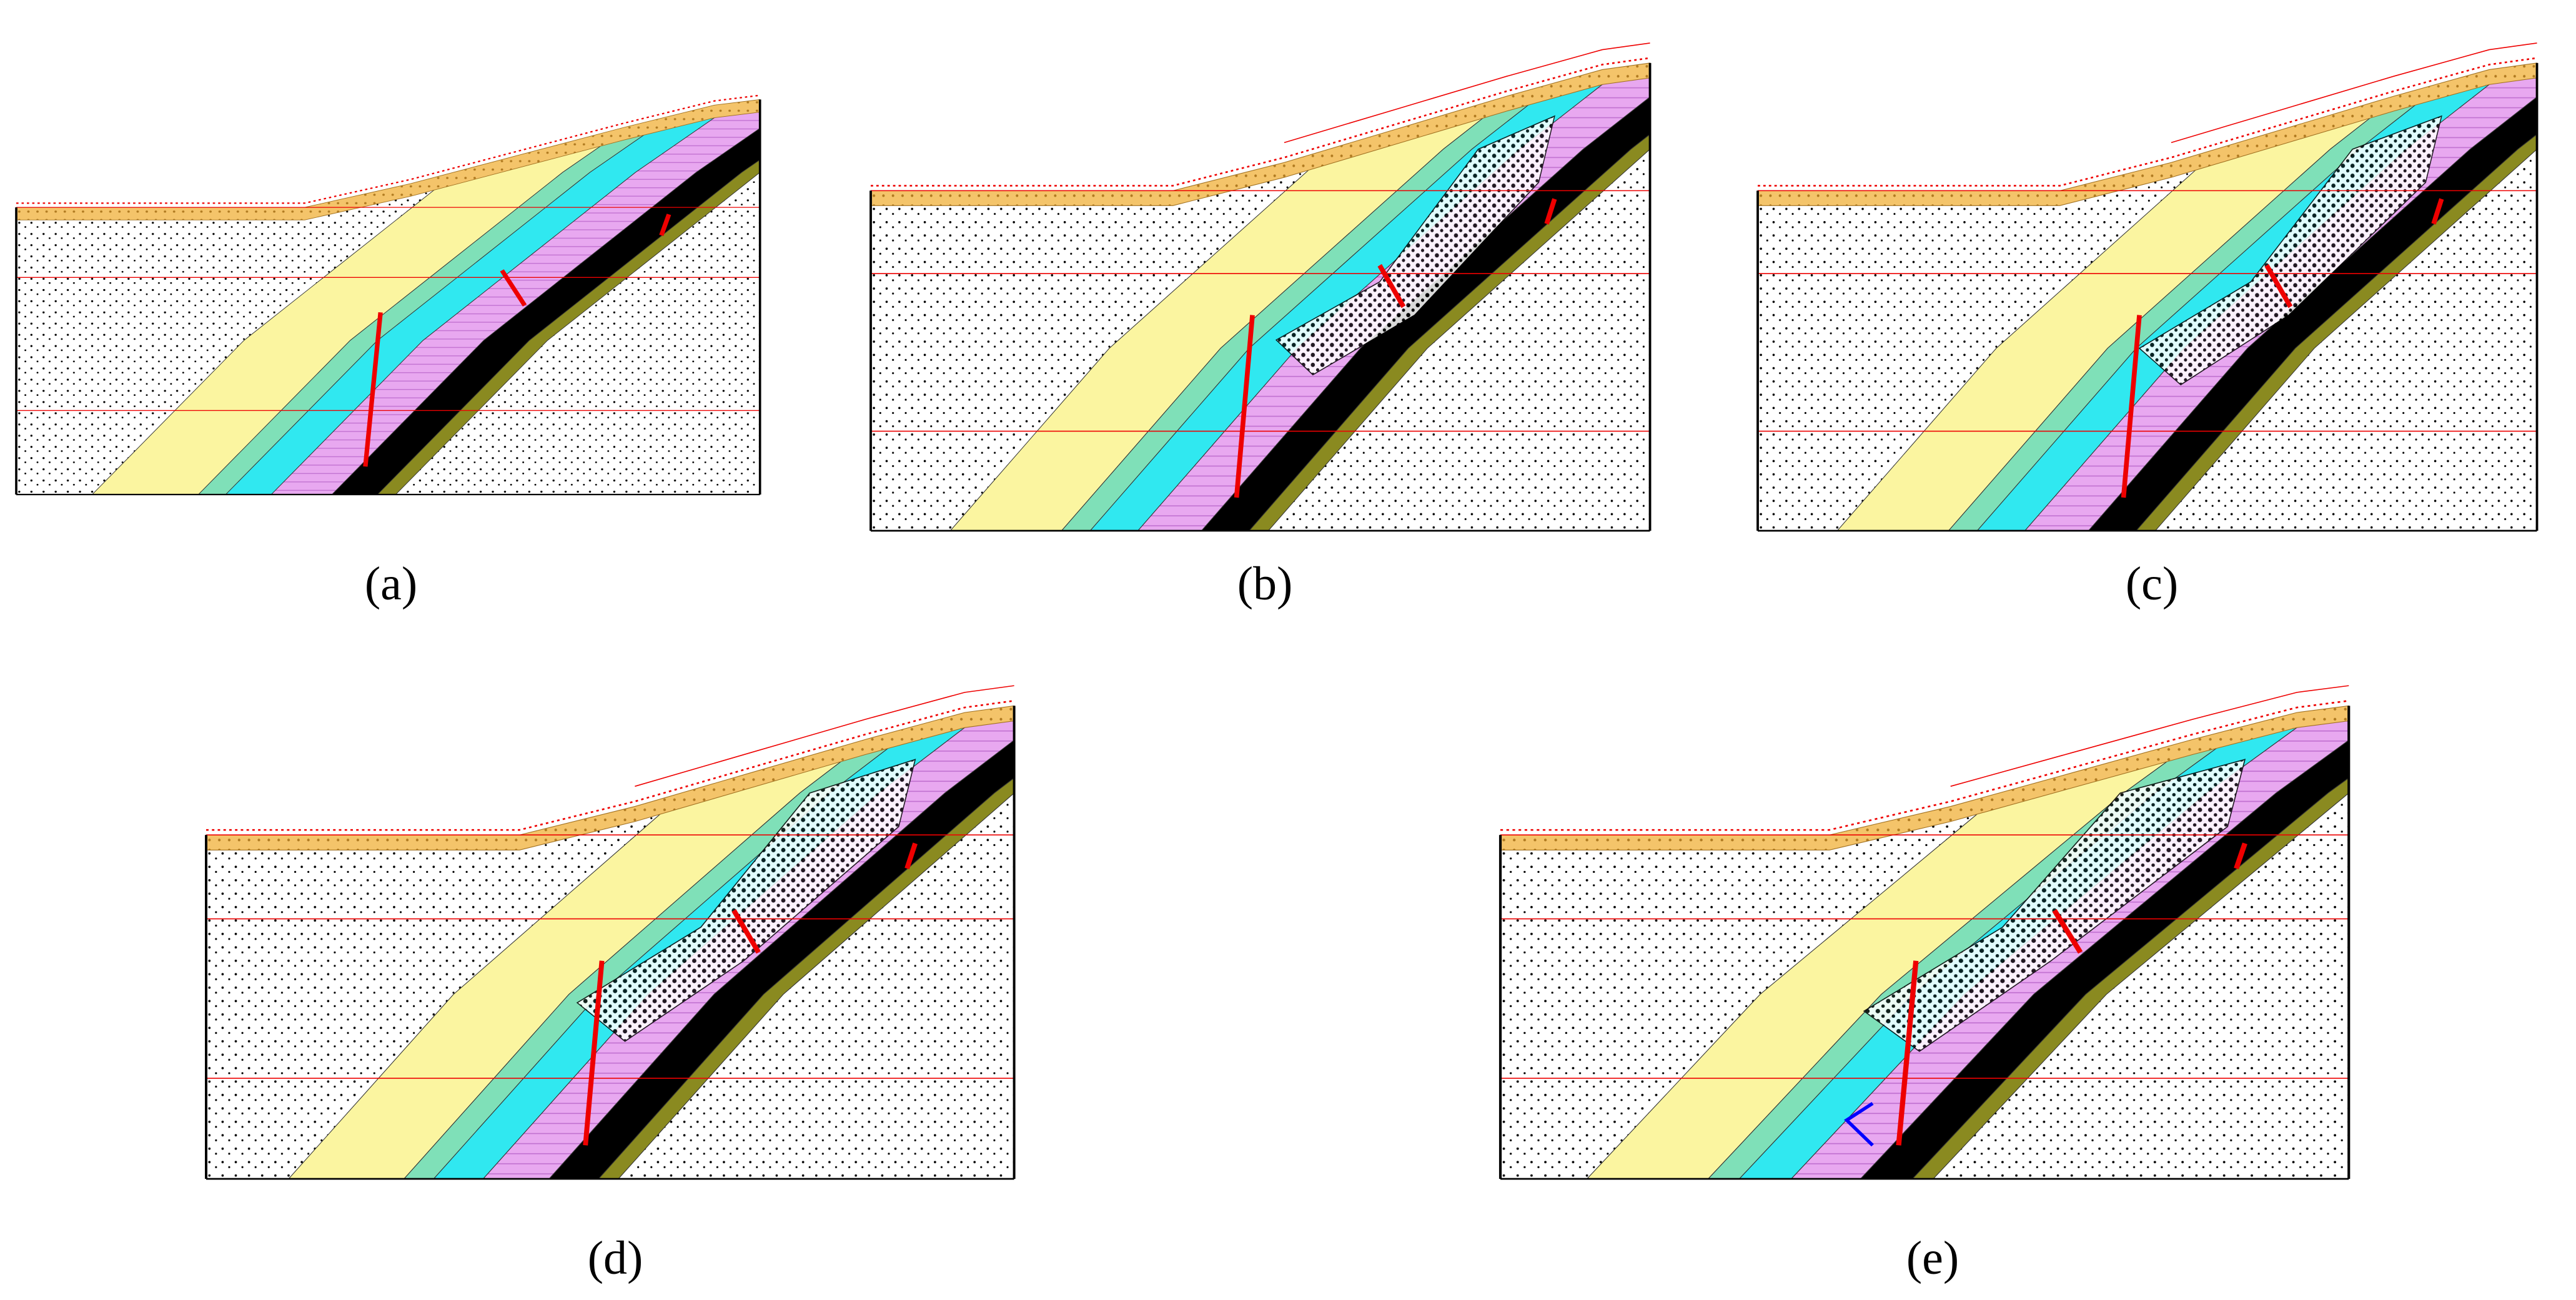 The image size is (2576, 1300). I want to click on panel-label: (e), so click(1932, 1258).